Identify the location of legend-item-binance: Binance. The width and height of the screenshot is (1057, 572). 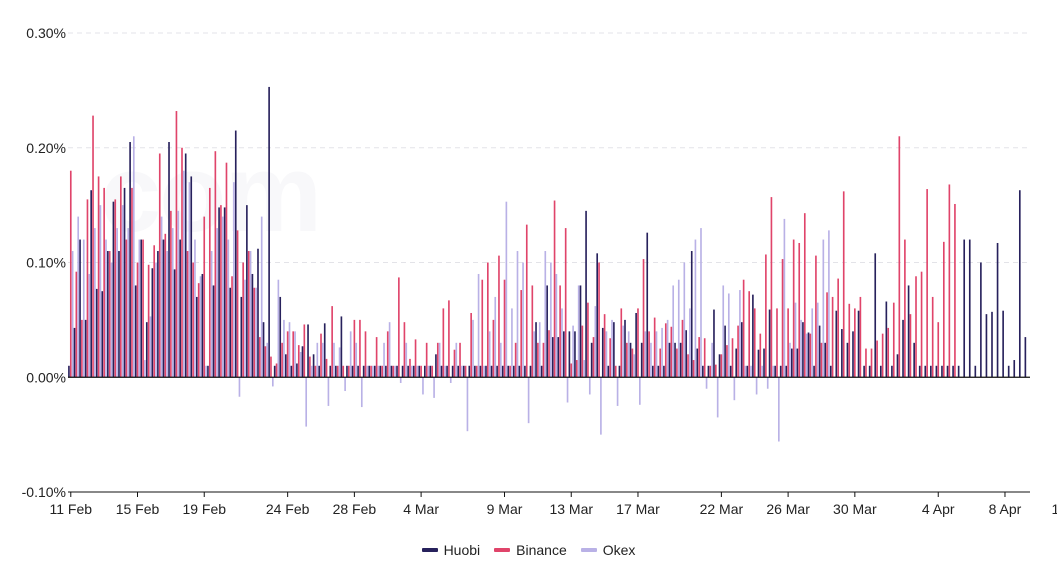
(530, 550).